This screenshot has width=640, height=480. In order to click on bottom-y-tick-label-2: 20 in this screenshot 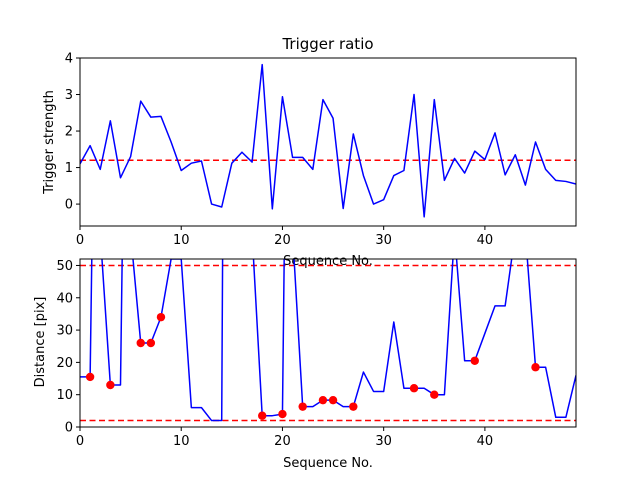, I will do `click(64, 363)`.